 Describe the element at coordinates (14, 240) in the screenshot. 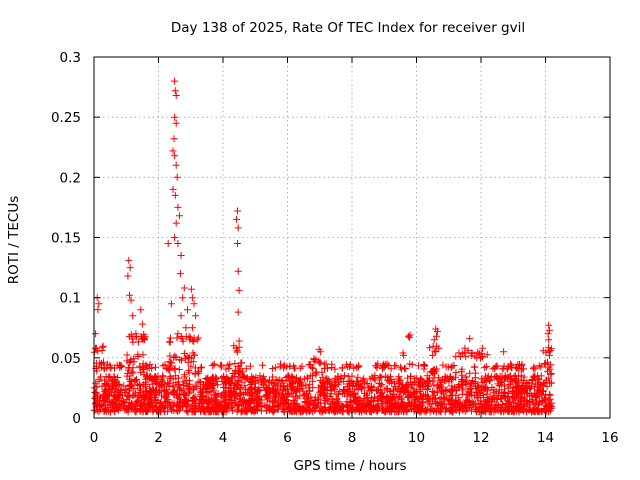

I see `y-axis-label: ROTI / TECUs` at that location.